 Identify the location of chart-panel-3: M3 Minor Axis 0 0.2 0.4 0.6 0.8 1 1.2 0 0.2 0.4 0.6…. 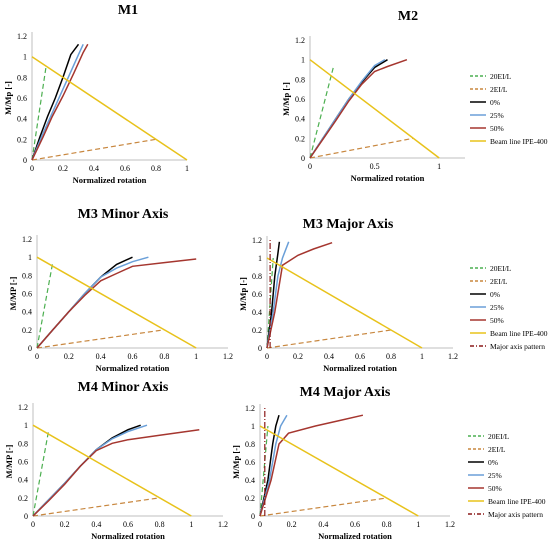
(120, 290).